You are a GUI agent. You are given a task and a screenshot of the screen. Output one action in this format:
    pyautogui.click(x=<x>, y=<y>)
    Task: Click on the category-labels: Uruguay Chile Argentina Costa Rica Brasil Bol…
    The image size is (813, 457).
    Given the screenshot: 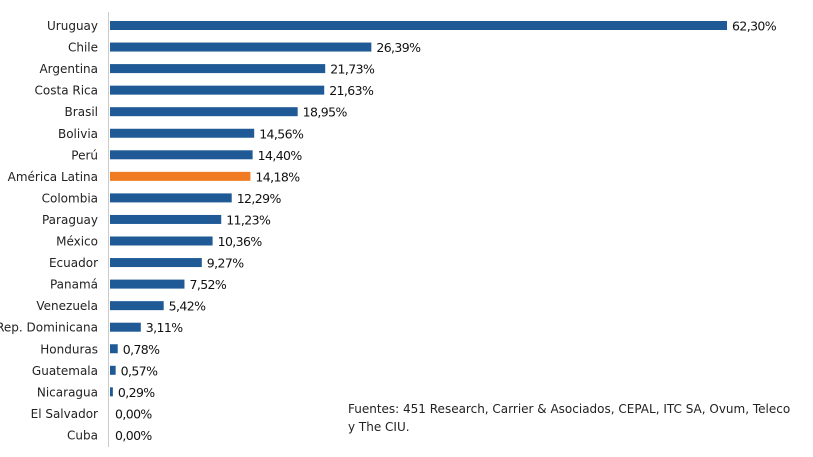 What is the action you would take?
    pyautogui.click(x=49, y=230)
    